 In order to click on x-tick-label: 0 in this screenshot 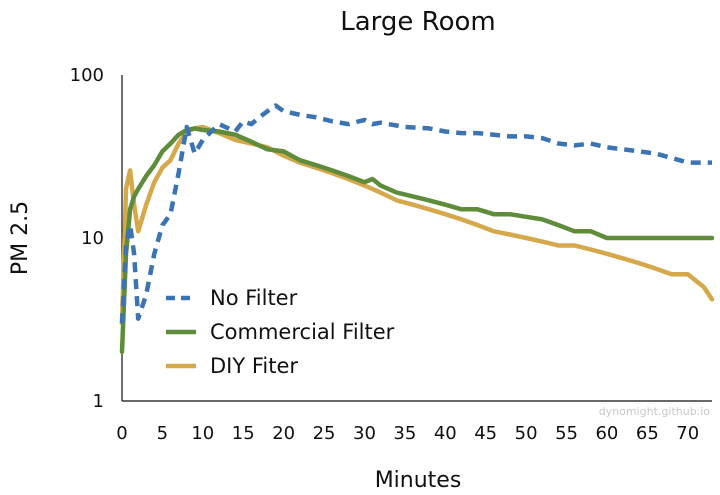, I will do `click(121, 433)`.